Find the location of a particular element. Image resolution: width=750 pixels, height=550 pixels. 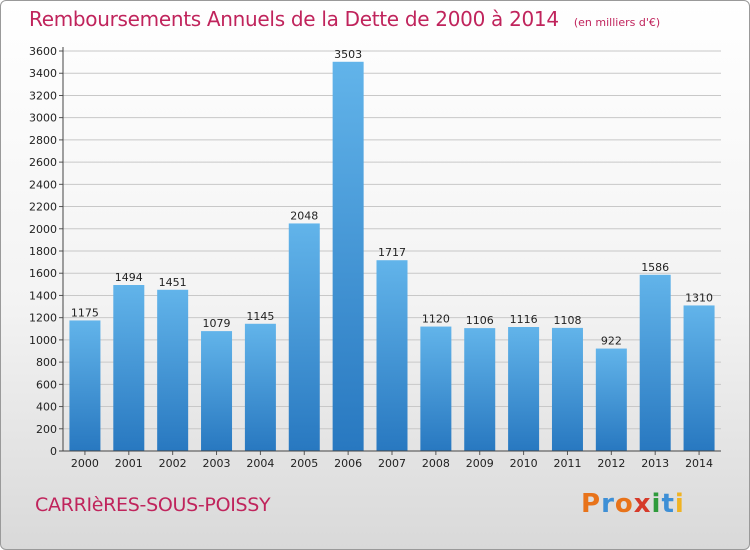

bar-2001 is located at coordinates (129, 368).